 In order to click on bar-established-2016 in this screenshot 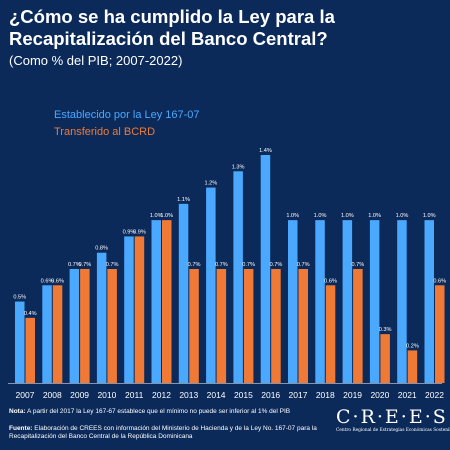, I will do `click(265, 269)`.